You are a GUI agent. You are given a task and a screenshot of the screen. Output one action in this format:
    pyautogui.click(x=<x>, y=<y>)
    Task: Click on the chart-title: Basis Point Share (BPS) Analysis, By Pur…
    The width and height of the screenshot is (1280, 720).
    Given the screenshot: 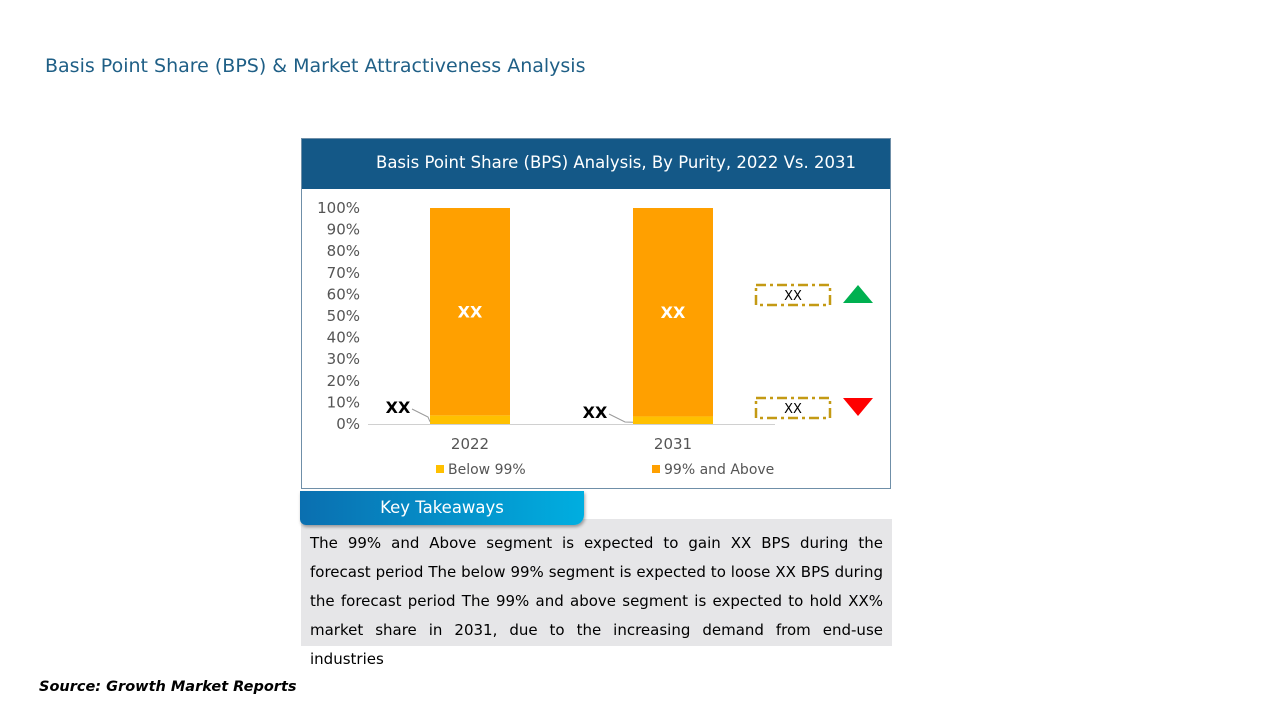 What is the action you would take?
    pyautogui.click(x=596, y=164)
    